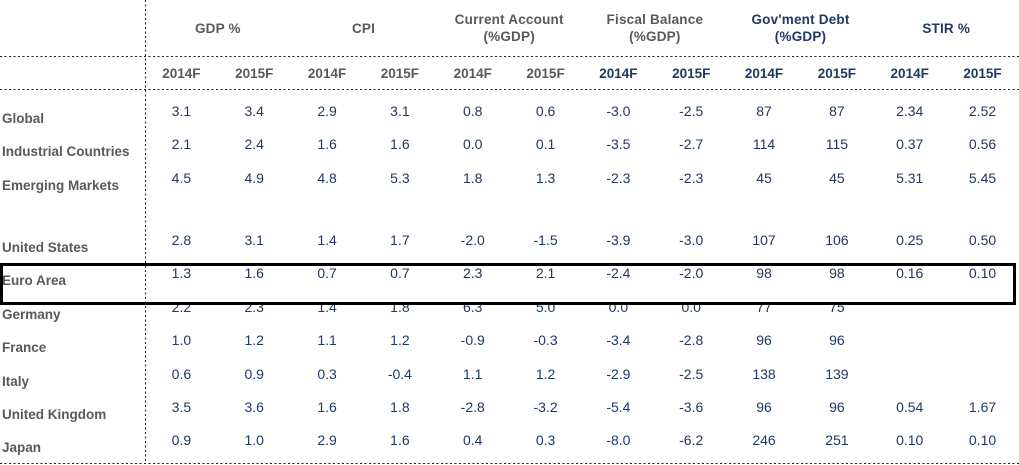  I want to click on table-row-germany: Germany 2.2 2.3 1.4 1.8 6.3 5.0 0.0 0.0 77 75, so click(509, 304).